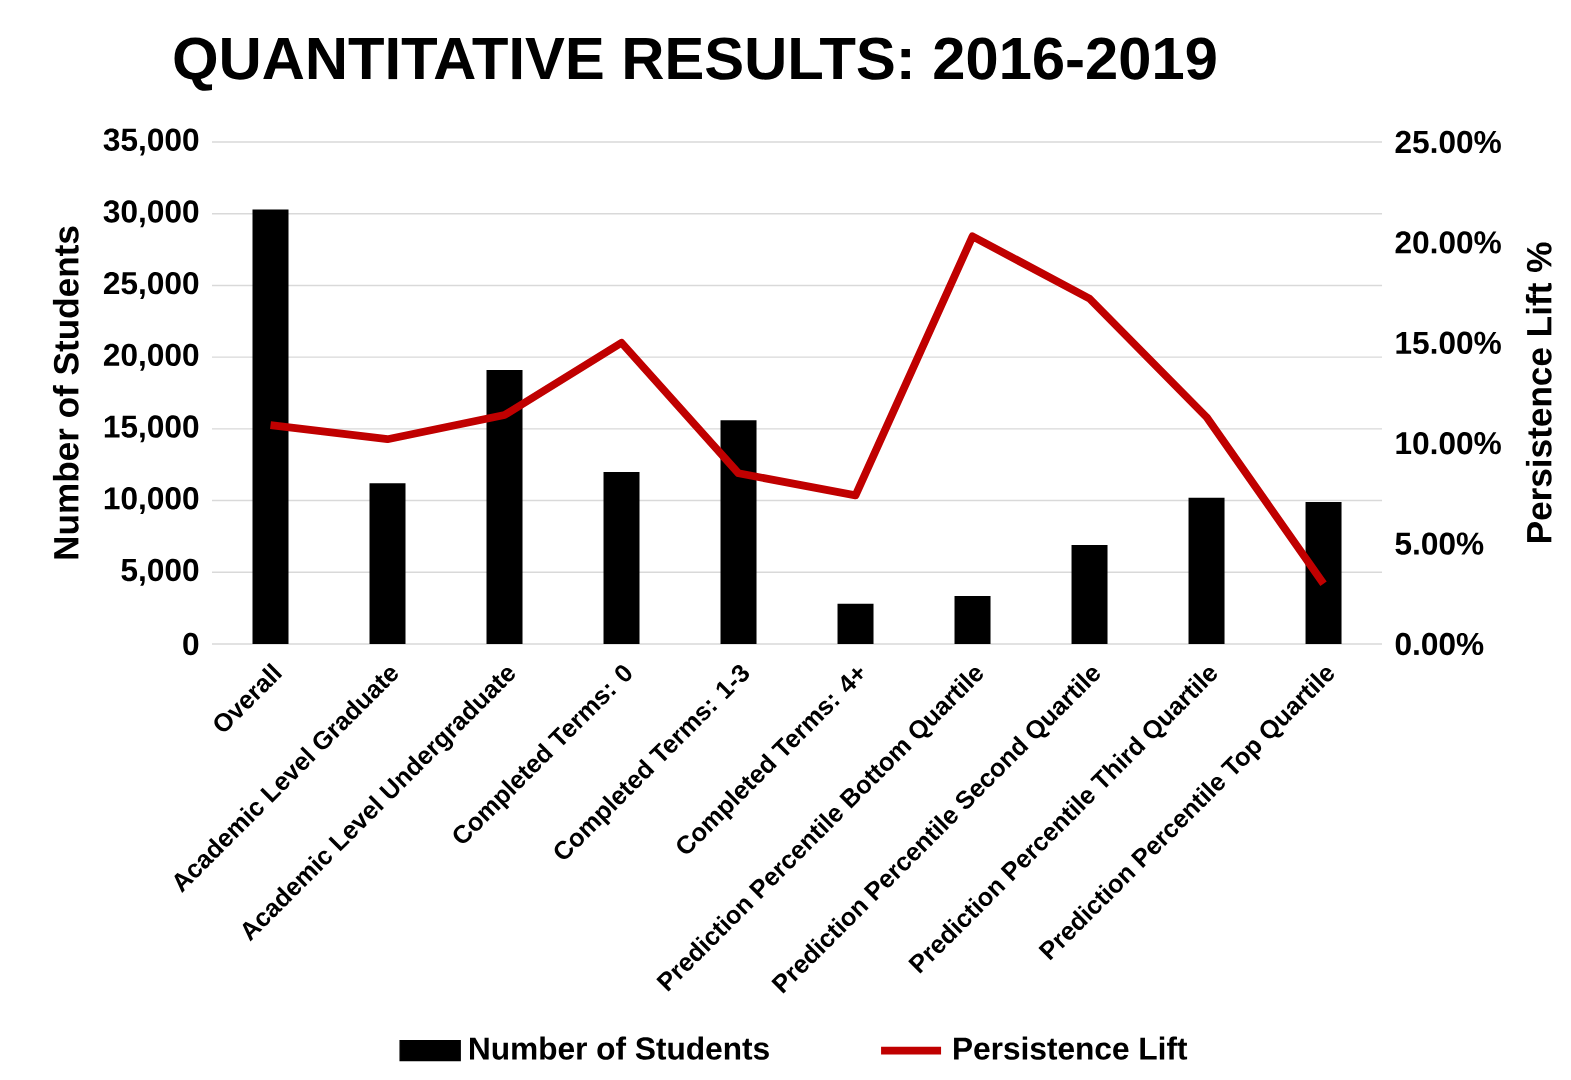 This screenshot has height=1080, width=1571. Describe the element at coordinates (151, 429) in the screenshot. I see `y-tick-label: 15,000` at that location.